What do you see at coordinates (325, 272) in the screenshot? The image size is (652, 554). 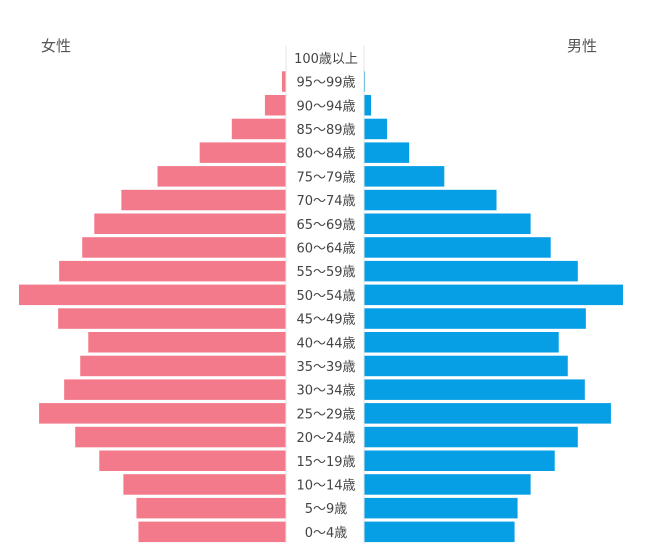 I see `age-label: 55〜59歳` at bounding box center [325, 272].